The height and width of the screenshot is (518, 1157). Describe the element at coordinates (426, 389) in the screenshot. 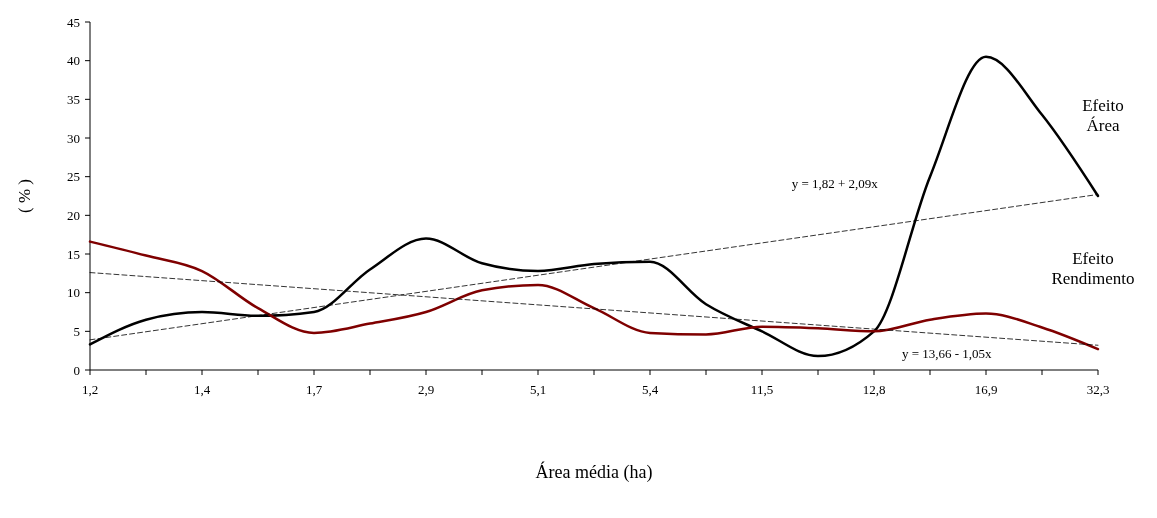

I see `x-tick-label: 2,9` at that location.